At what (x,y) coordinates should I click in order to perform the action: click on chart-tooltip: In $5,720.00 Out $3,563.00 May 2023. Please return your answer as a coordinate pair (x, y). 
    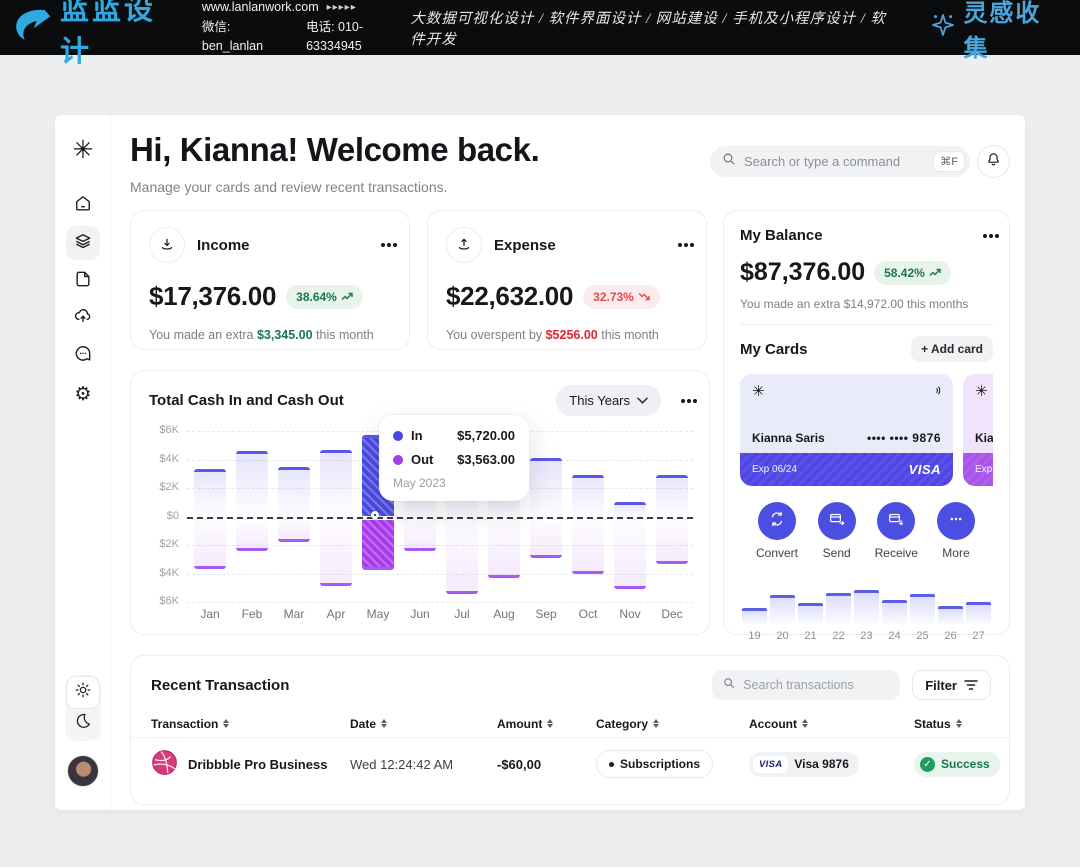
    Looking at the image, I should click on (454, 458).